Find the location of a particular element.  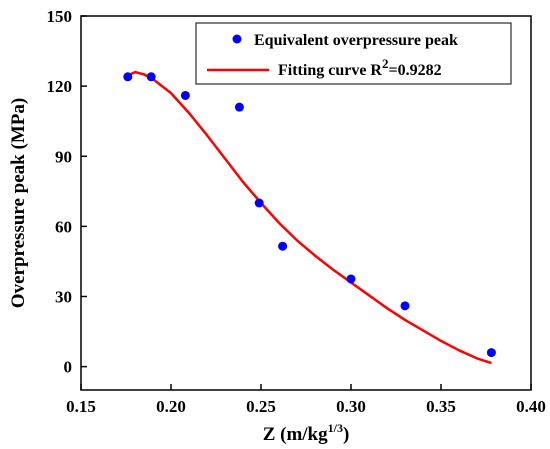

legend-label-scatter: Equivalent overpressure peak is located at coordinates (356, 40).